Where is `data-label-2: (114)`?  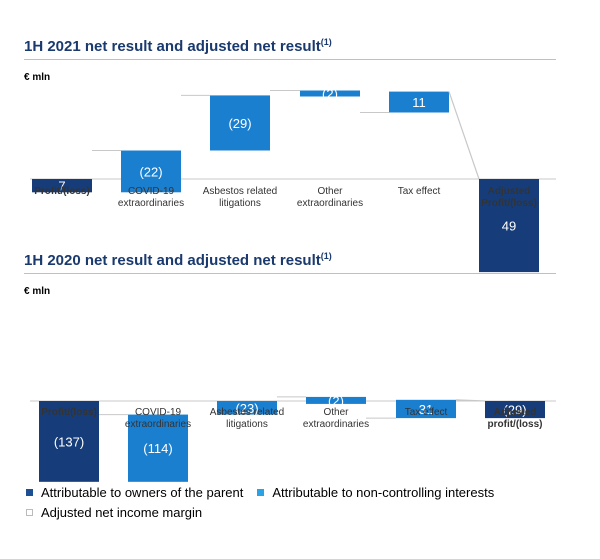 data-label-2: (114) is located at coordinates (157, 448).